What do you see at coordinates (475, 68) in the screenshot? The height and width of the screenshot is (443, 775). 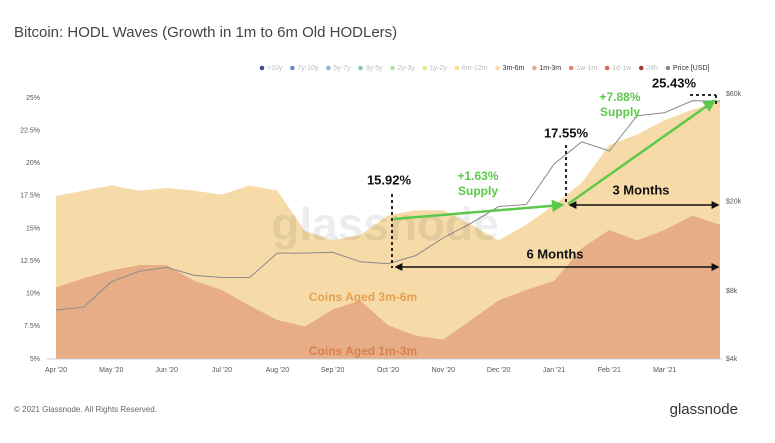 I see `legend-label: 6m-12m` at bounding box center [475, 68].